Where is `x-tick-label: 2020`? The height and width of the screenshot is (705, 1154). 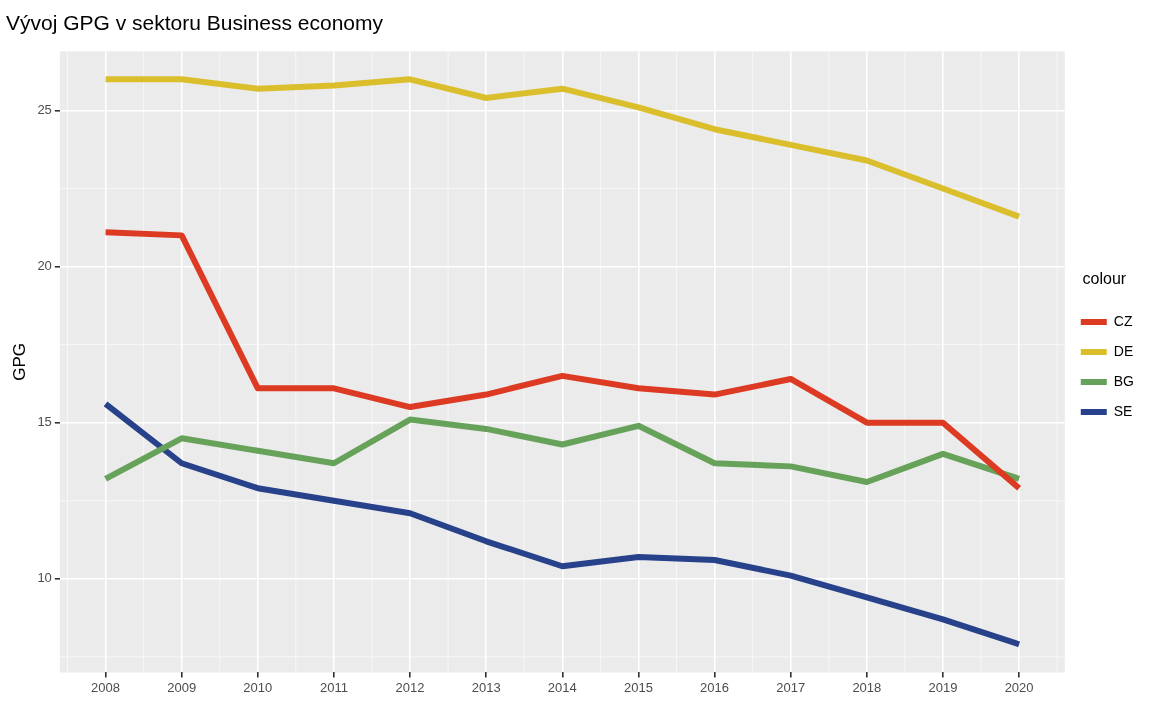 x-tick-label: 2020 is located at coordinates (1019, 687).